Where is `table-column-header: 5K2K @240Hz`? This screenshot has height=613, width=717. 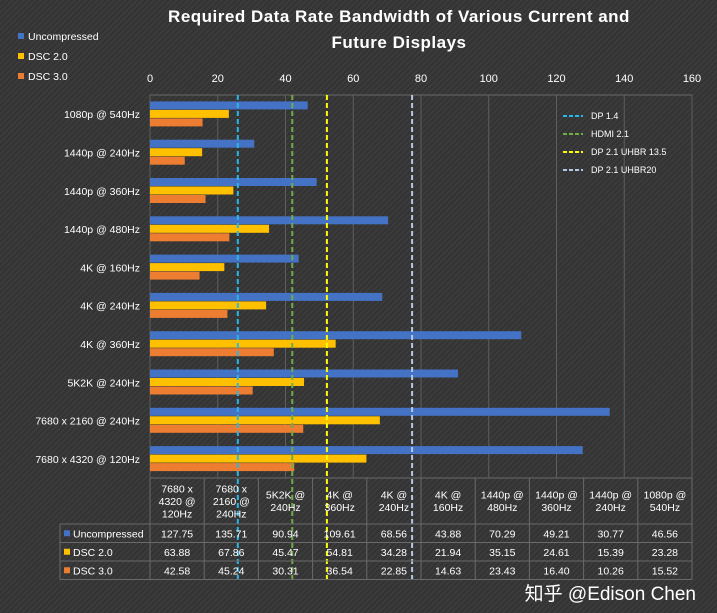
table-column-header: 5K2K @240Hz is located at coordinates (285, 502).